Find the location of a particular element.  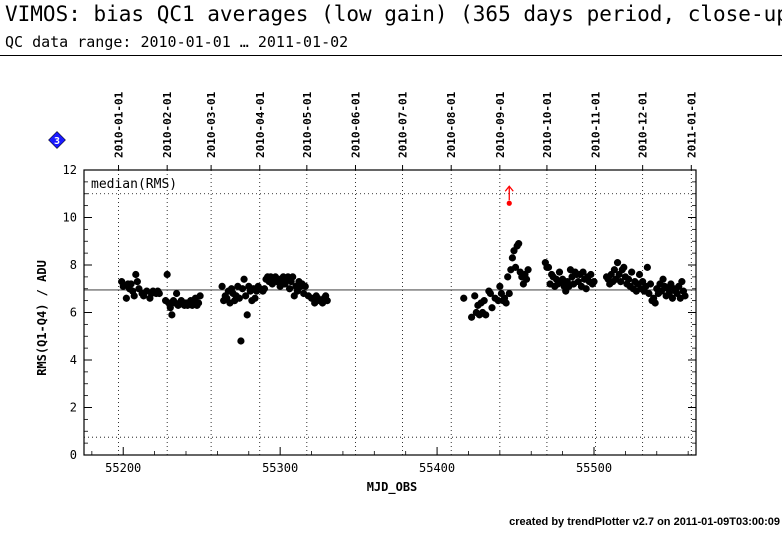

header-divider is located at coordinates (391, 55).